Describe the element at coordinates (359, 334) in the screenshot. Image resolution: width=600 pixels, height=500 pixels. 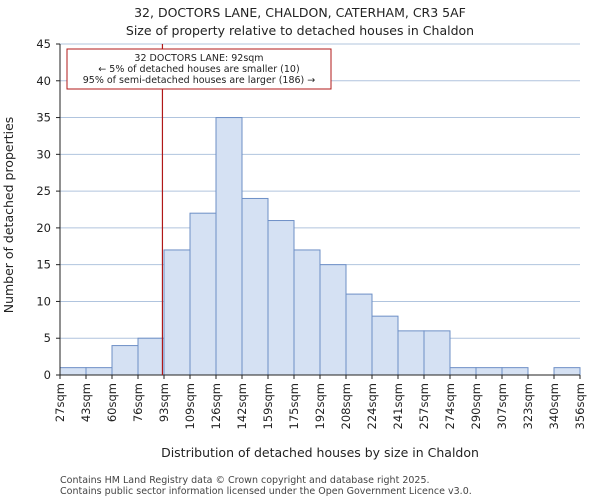
I see `bar-208sqm` at that location.